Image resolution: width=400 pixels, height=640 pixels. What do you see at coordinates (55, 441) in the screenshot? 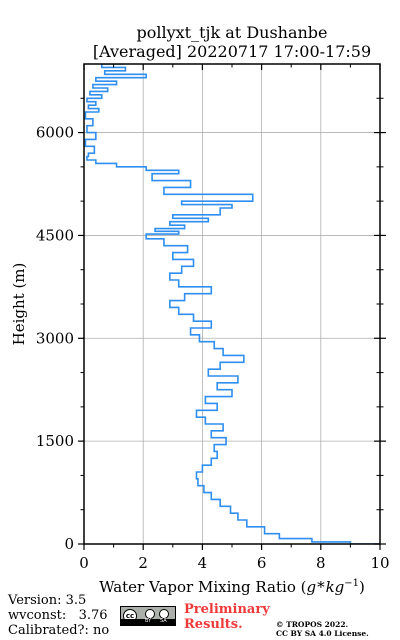
I see `y-tick-label: 1500` at bounding box center [55, 441].